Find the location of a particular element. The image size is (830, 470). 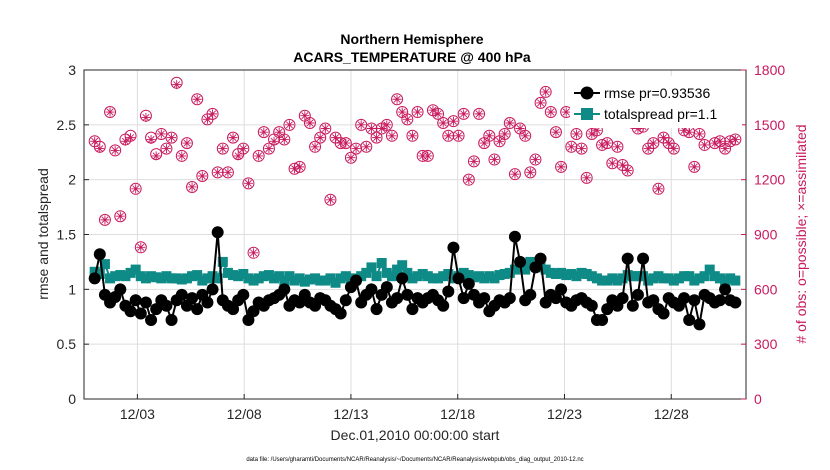

y-axis-left-label: rmse and totalspread is located at coordinates (43, 234).